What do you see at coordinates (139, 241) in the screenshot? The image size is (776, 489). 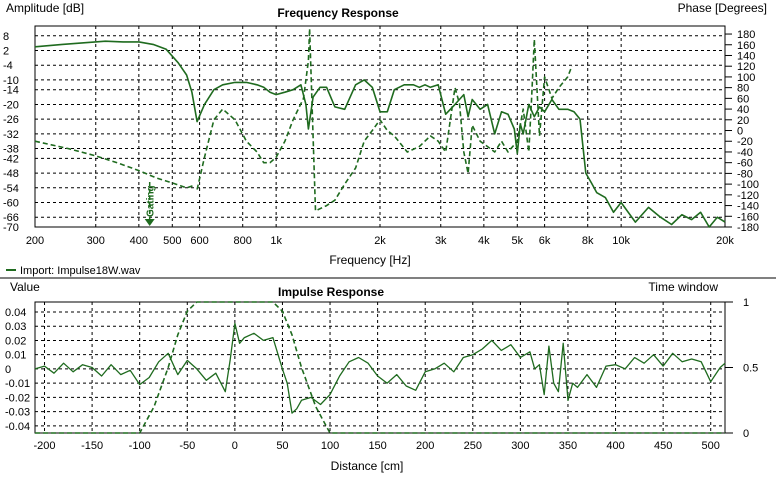 I see `frequency-tick-label: 400` at bounding box center [139, 241].